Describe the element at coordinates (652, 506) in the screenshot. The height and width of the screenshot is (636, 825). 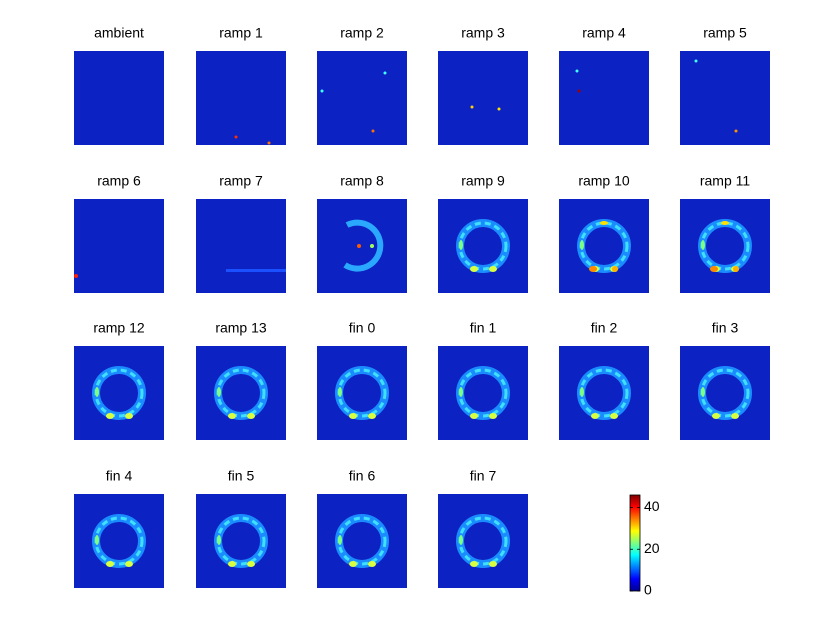
I see `colorbar-tick-label: 40` at that location.